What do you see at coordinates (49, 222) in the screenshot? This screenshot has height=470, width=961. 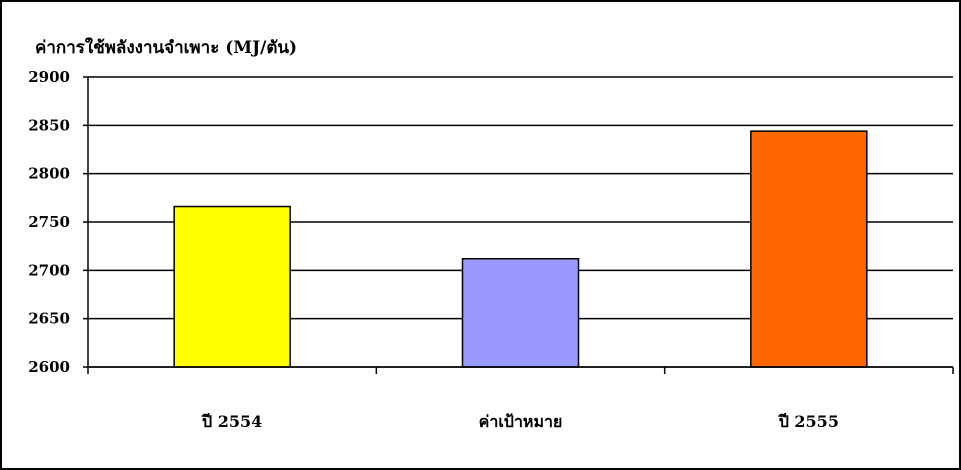 I see `y-tick-label: 2750` at bounding box center [49, 222].